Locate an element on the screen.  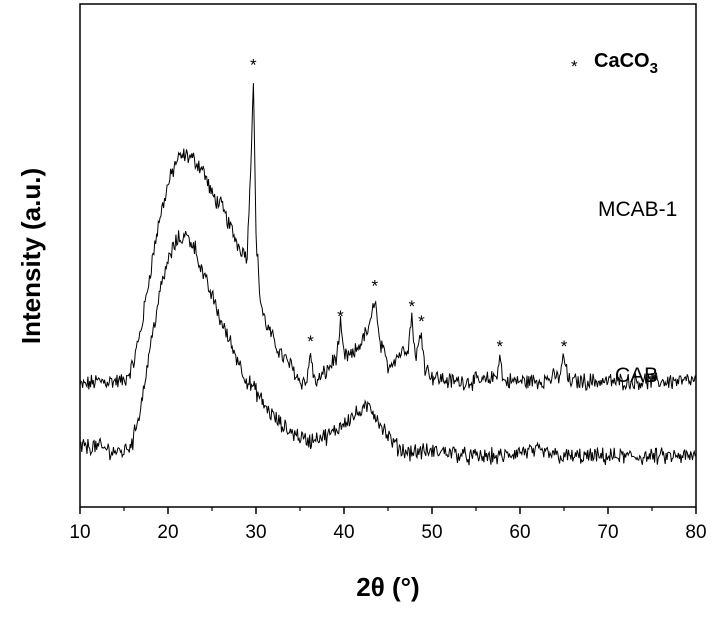
peak-marker-5: * is located at coordinates (421, 321).